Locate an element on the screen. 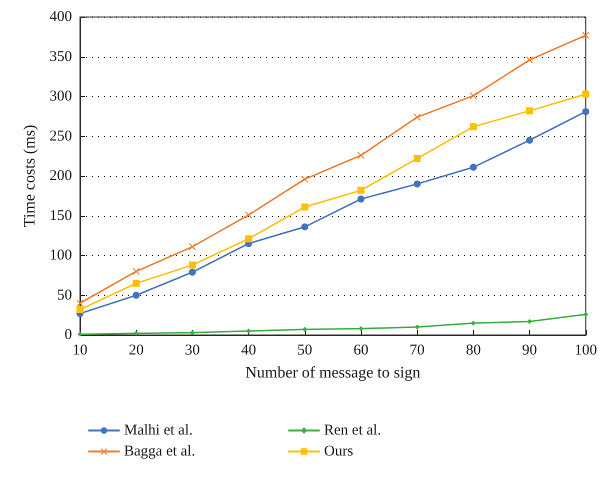 The image size is (608, 480). y-axis-title: Time costs (ms) is located at coordinates (30, 176).